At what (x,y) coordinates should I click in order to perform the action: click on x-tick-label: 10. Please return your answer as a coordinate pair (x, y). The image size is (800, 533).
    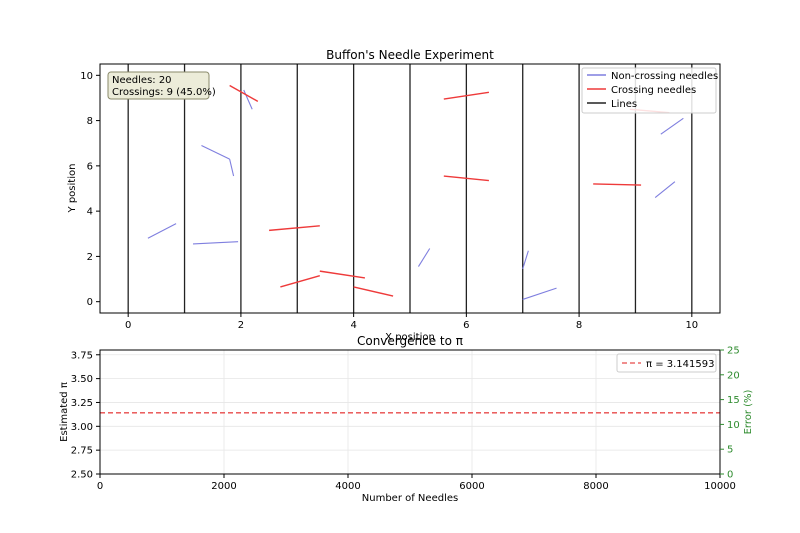
    Looking at the image, I should click on (691, 325).